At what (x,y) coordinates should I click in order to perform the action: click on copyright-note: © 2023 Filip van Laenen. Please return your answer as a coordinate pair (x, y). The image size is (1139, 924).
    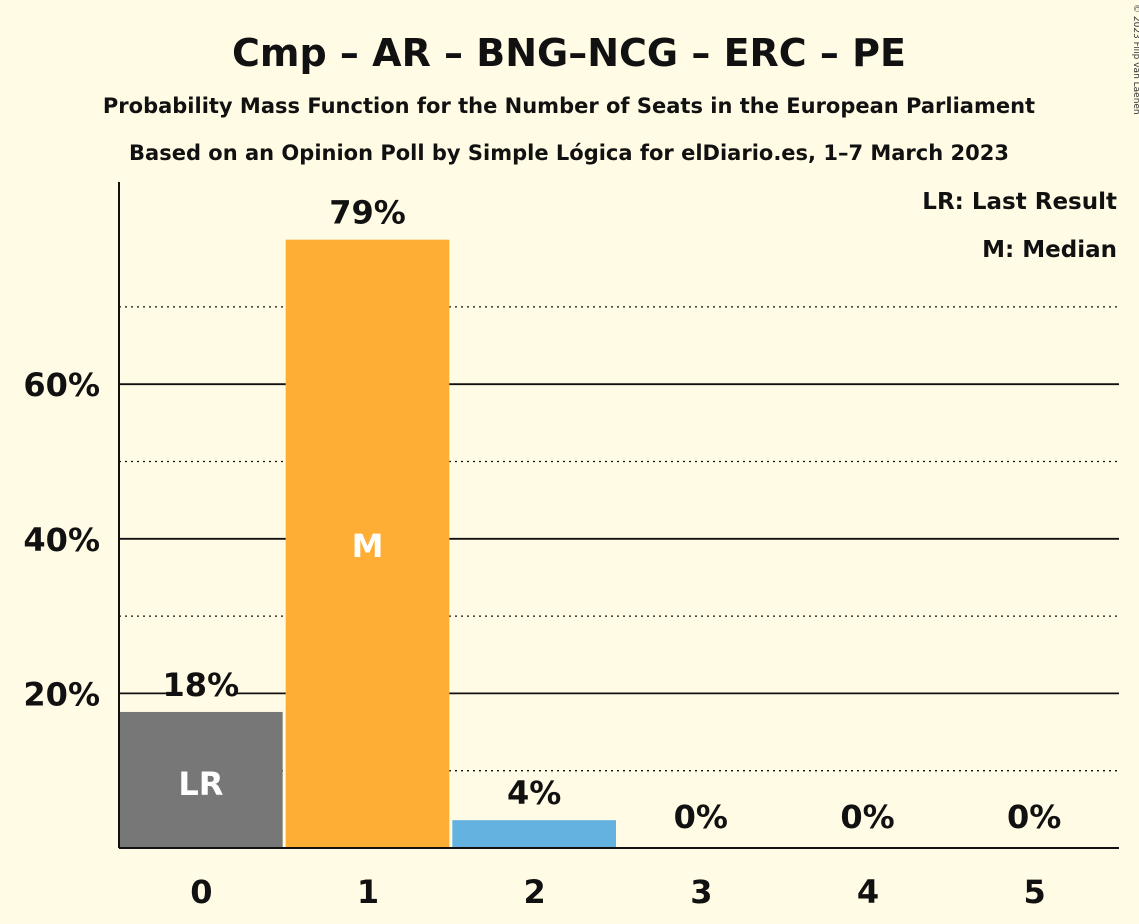
    Looking at the image, I should click on (1135, 59).